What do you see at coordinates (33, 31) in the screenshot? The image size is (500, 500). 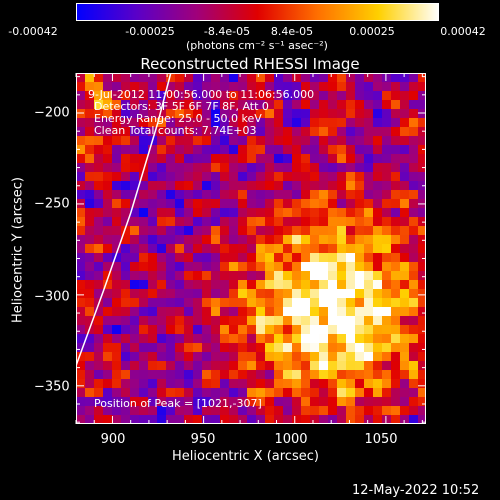 I see `colorbar-tick-label: -0.00042` at bounding box center [33, 31].